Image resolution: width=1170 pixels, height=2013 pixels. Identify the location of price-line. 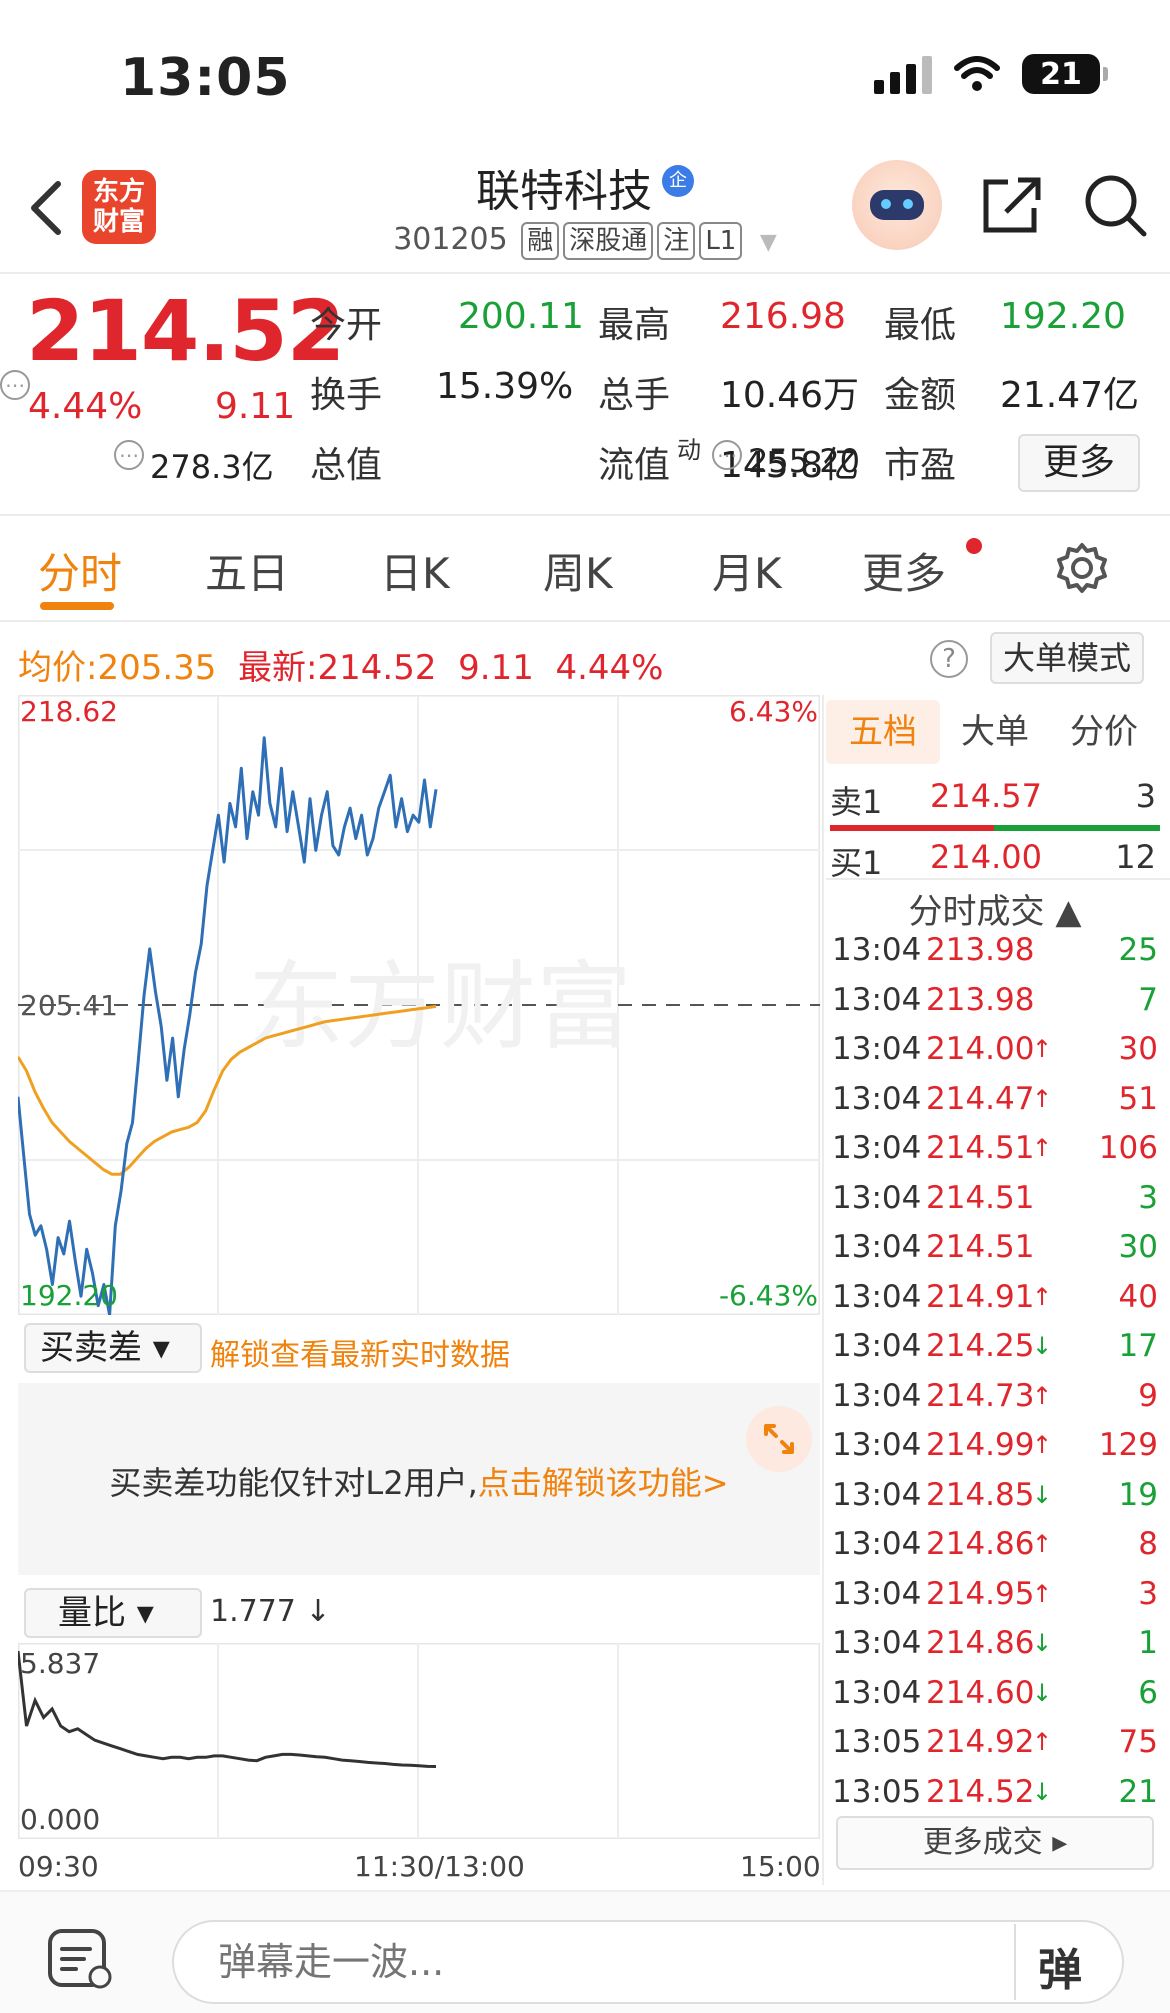
(228, 1025).